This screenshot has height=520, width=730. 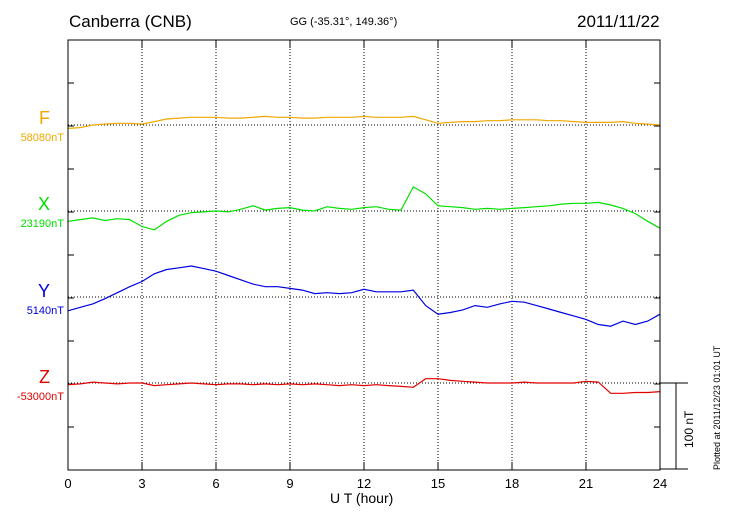 I want to click on x-tick-label-9: 9, so click(x=289, y=483).